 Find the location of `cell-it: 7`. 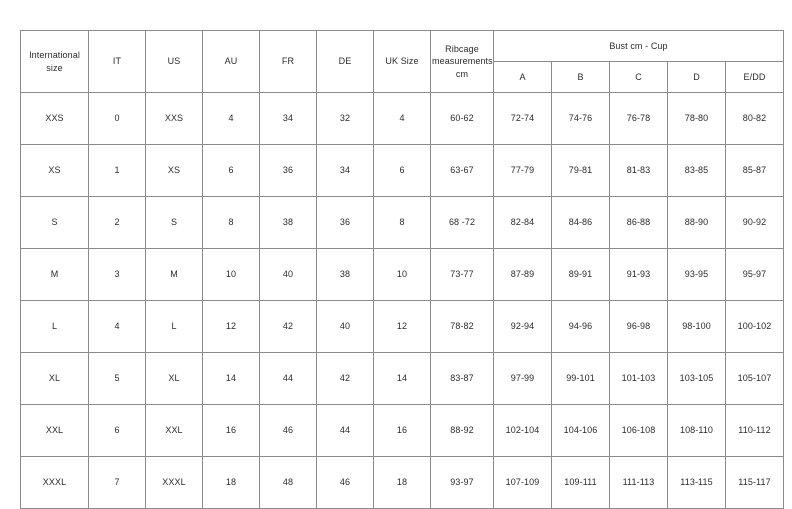

cell-it: 7 is located at coordinates (117, 482).